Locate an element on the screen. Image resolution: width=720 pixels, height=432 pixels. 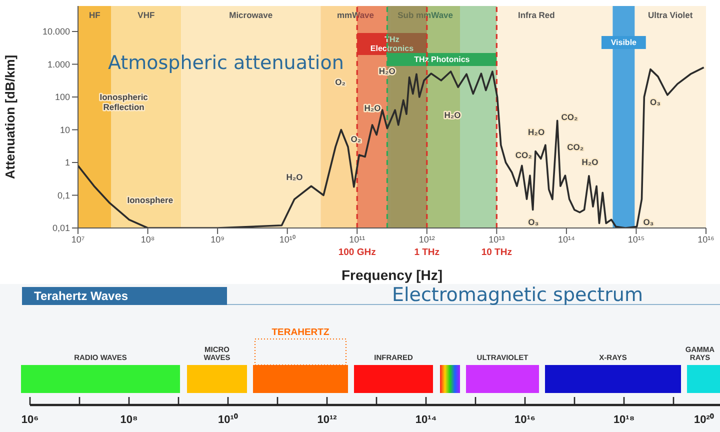
x-tick-label: 10⁷ is located at coordinates (78, 239).